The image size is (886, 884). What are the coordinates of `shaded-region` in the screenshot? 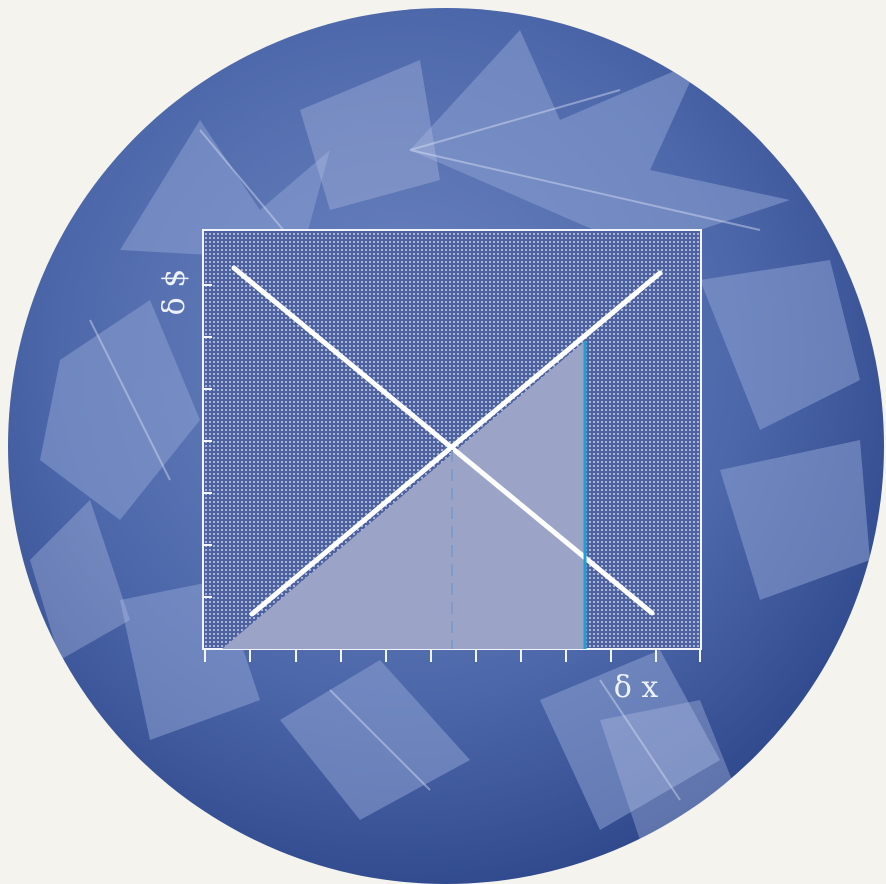 It's located at (403, 495).